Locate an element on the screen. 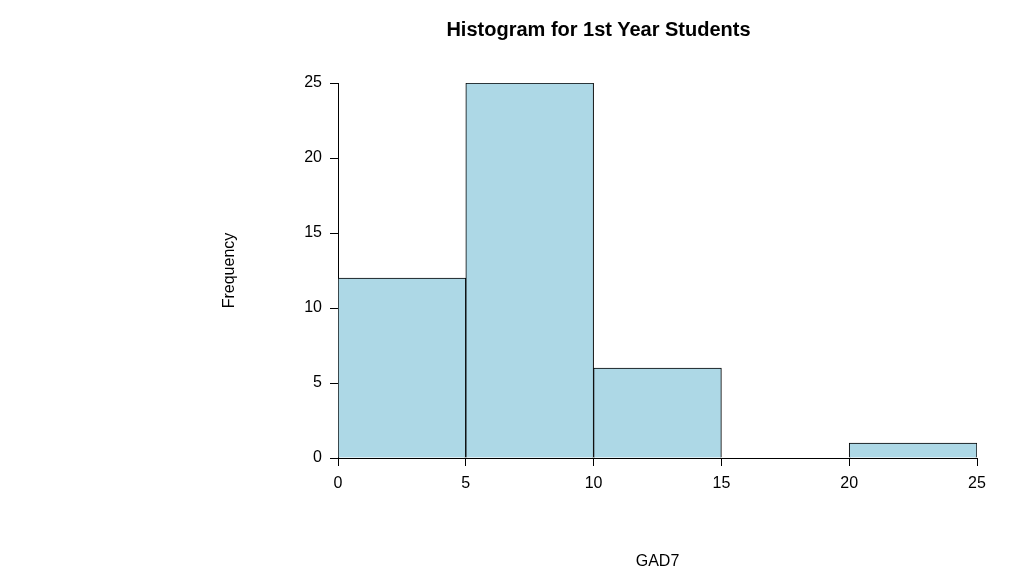  x-tick-label: 5 is located at coordinates (466, 483).